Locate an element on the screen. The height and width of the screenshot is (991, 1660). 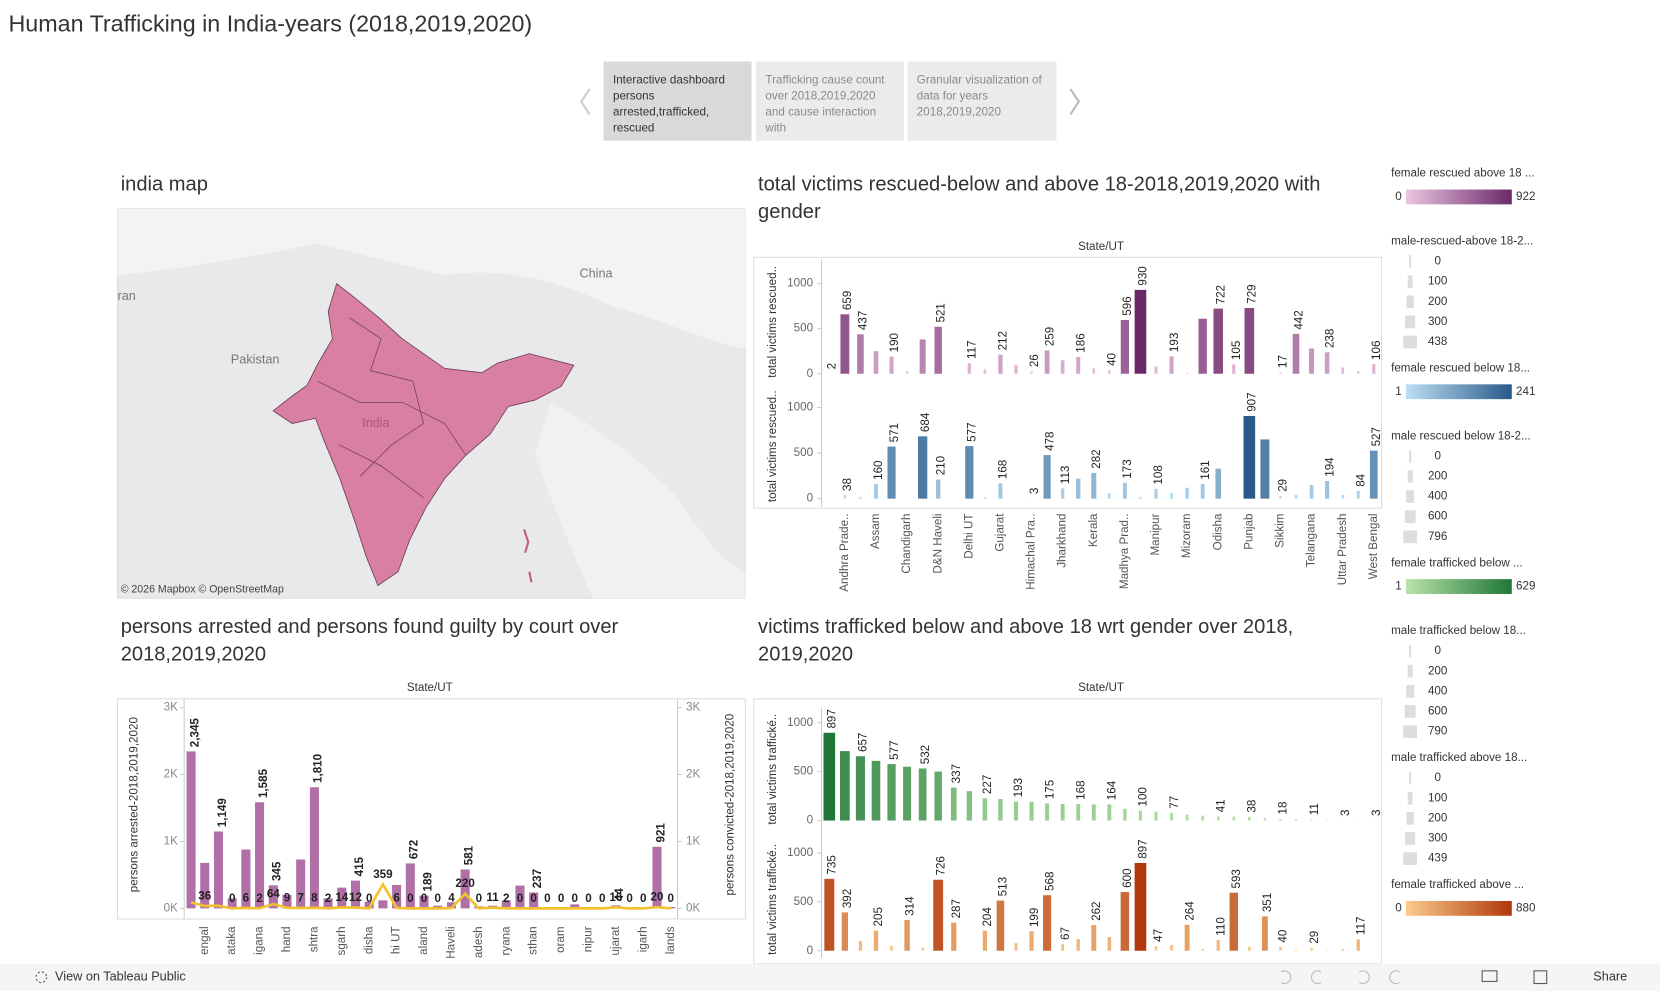
legend-max: 629 is located at coordinates (1525, 586).